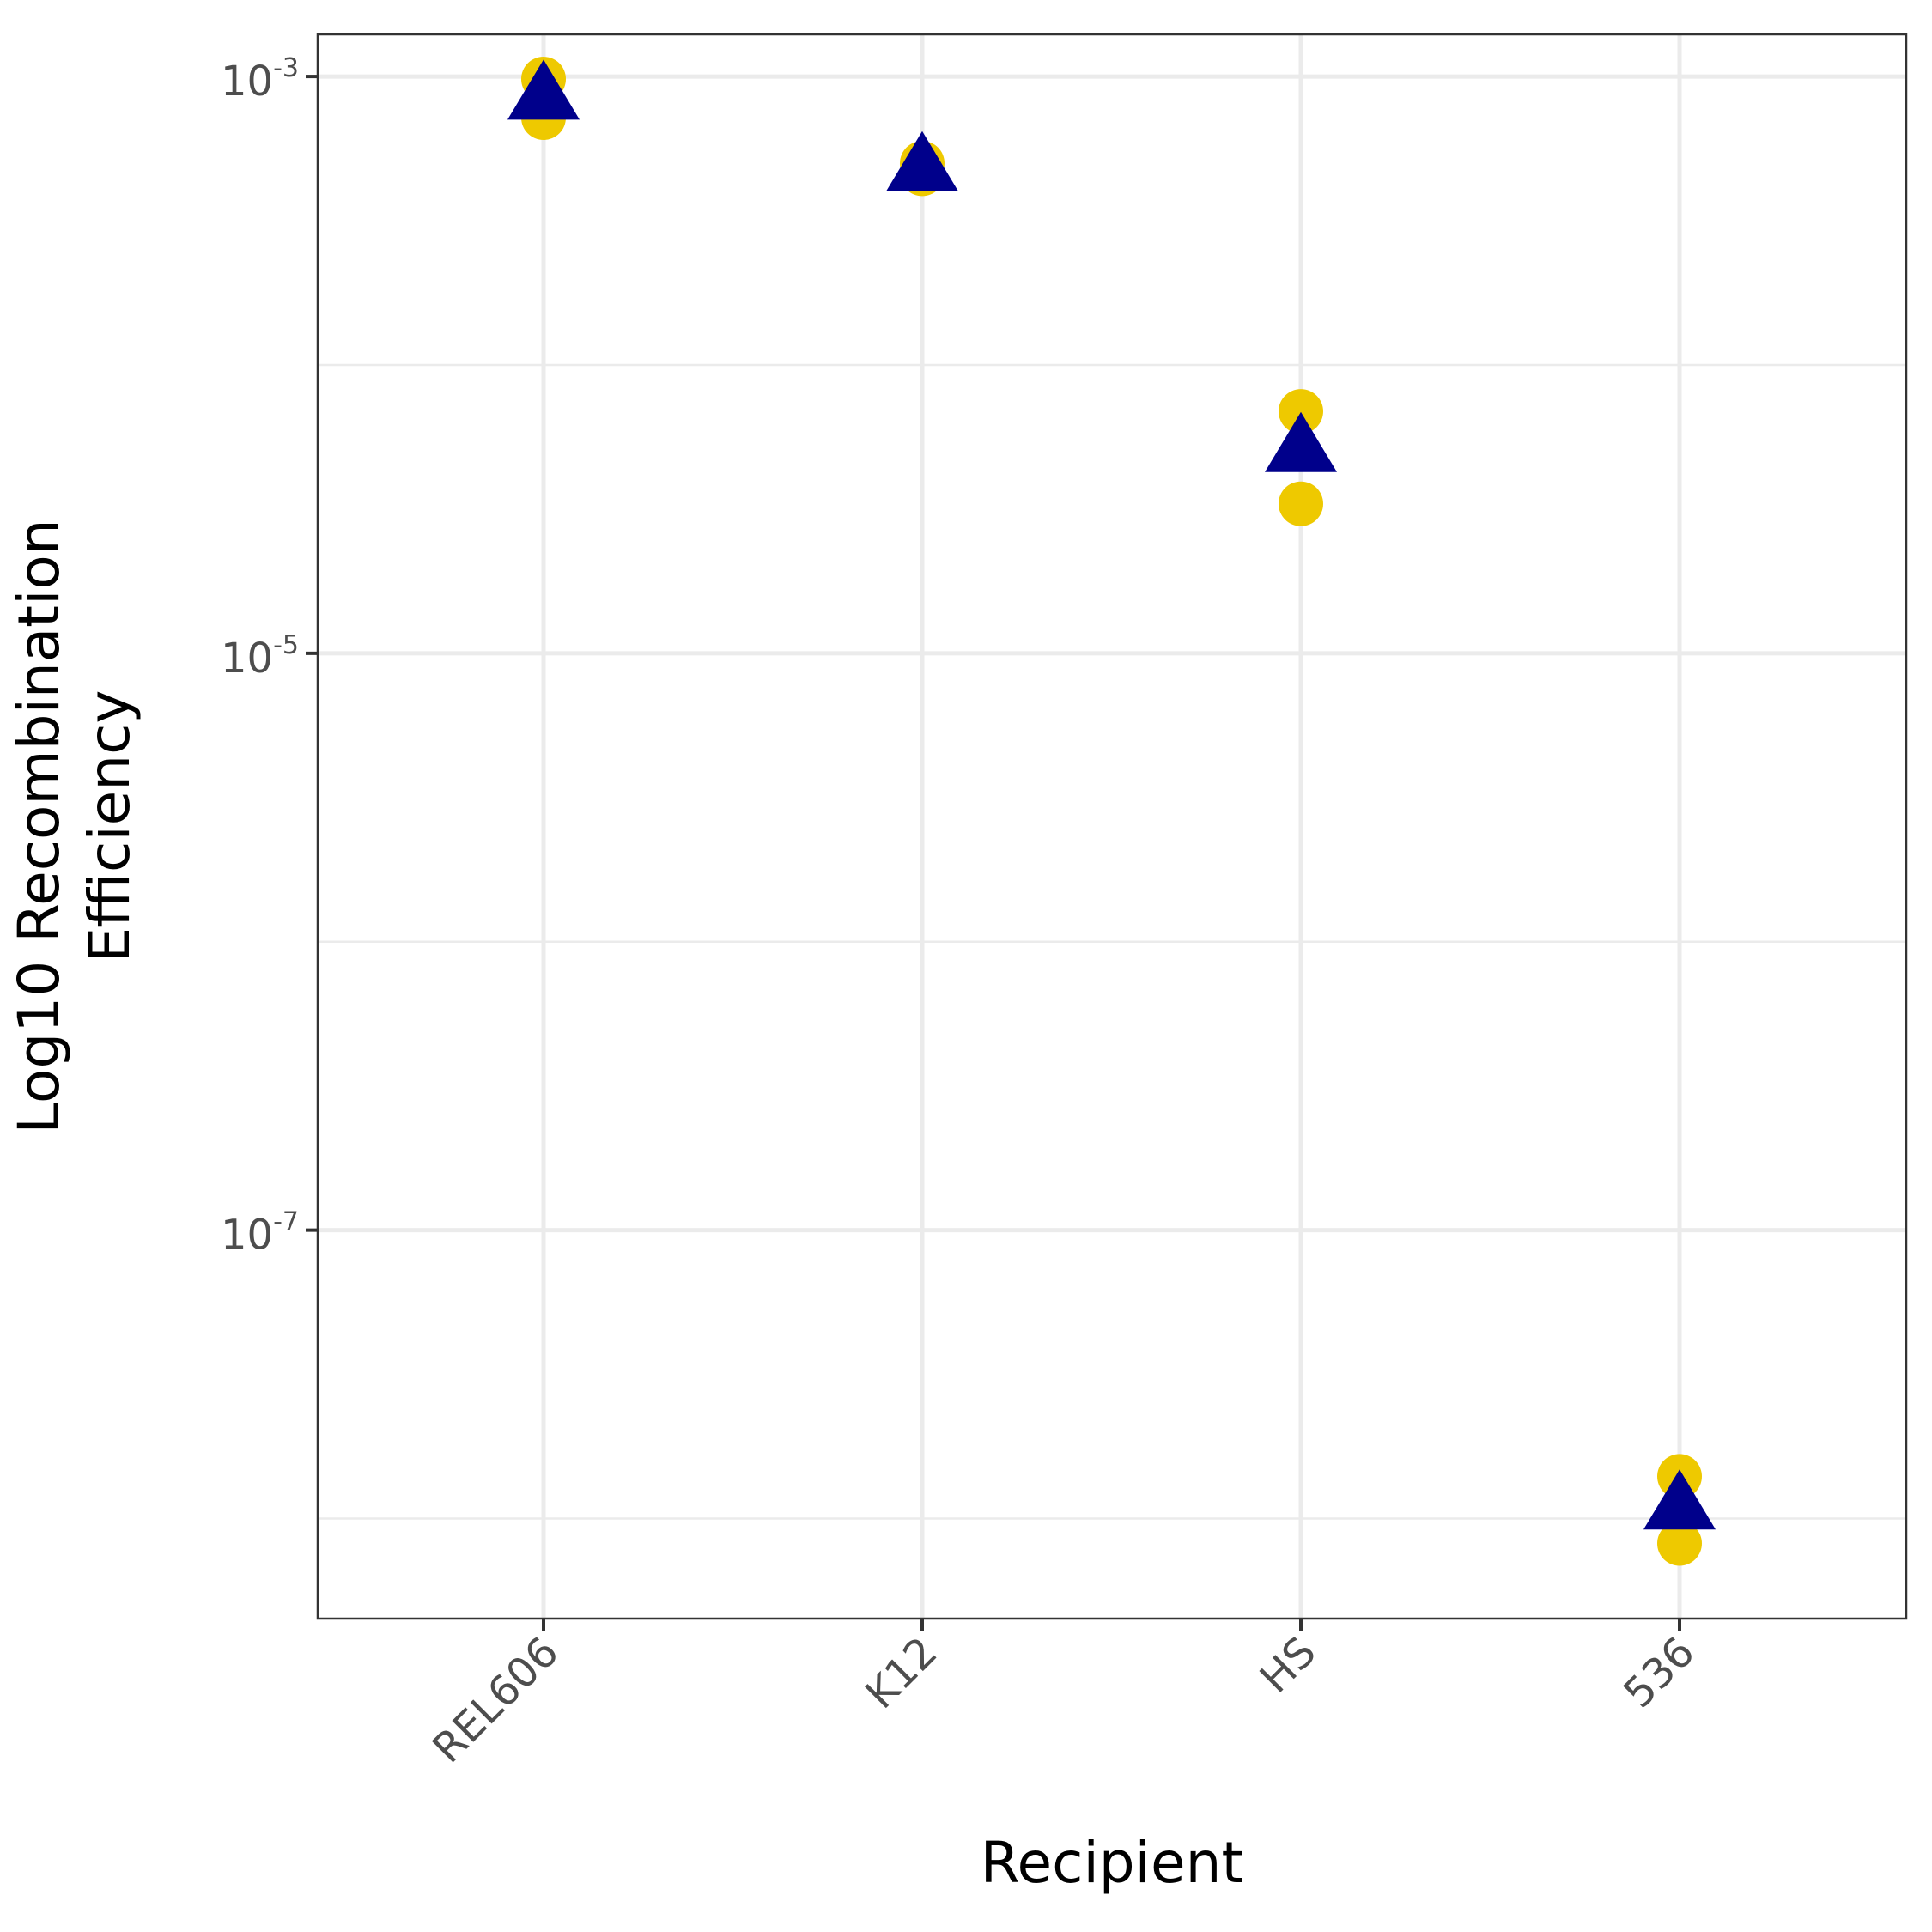  What do you see at coordinates (39, 826) in the screenshot?
I see `y-axis-title-line: Log10 Recombination` at bounding box center [39, 826].